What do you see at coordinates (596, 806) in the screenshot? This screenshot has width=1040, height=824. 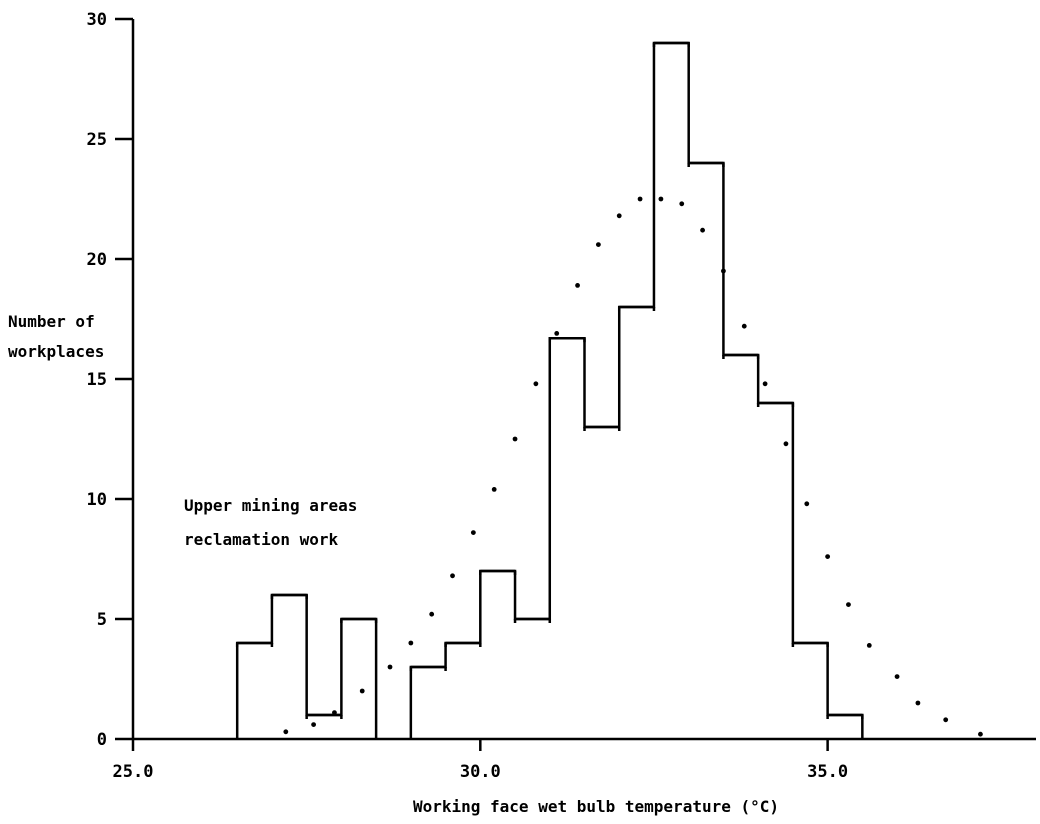 I see `x-axis-title: Working face wet bulb temperature (°C)` at bounding box center [596, 806].